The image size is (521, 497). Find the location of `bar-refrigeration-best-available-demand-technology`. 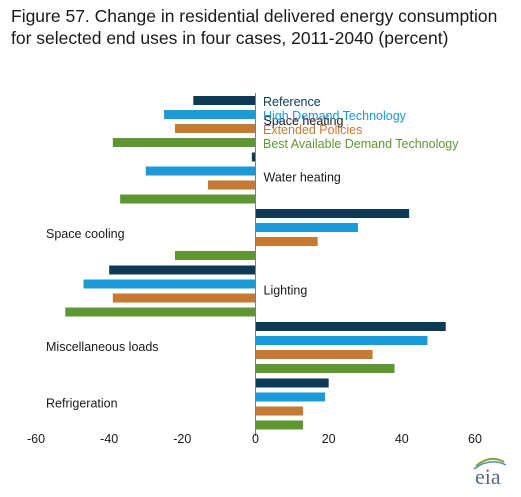

bar-refrigeration-best-available-demand-technology is located at coordinates (279, 425).